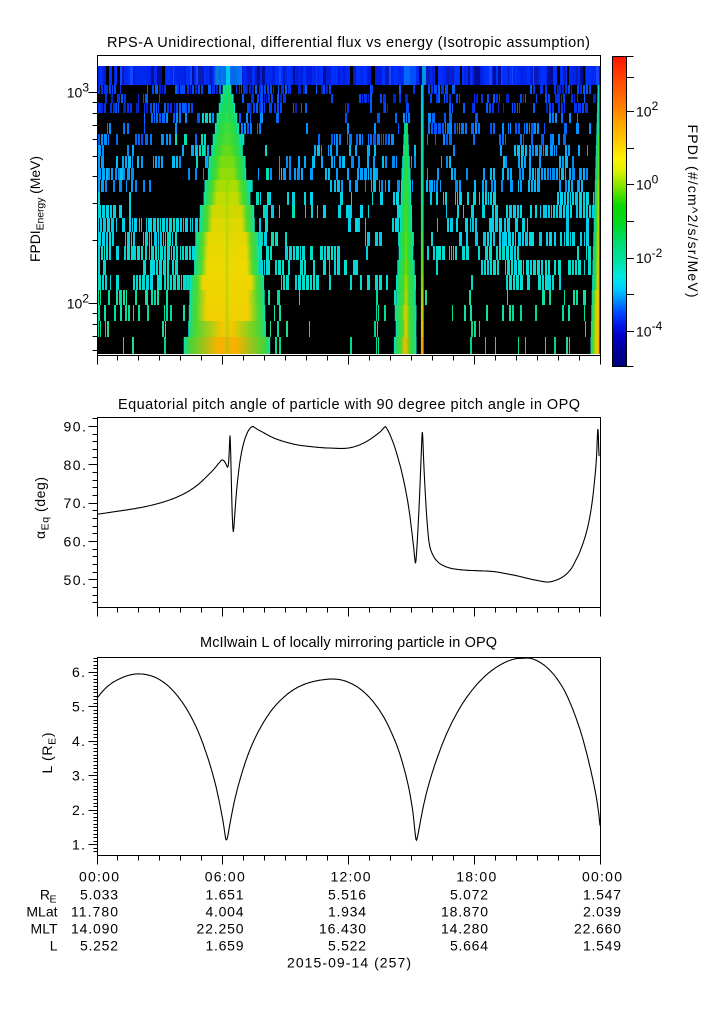 The width and height of the screenshot is (725, 1019). What do you see at coordinates (75, 503) in the screenshot?
I see `svg-text: 70.` at bounding box center [75, 503].